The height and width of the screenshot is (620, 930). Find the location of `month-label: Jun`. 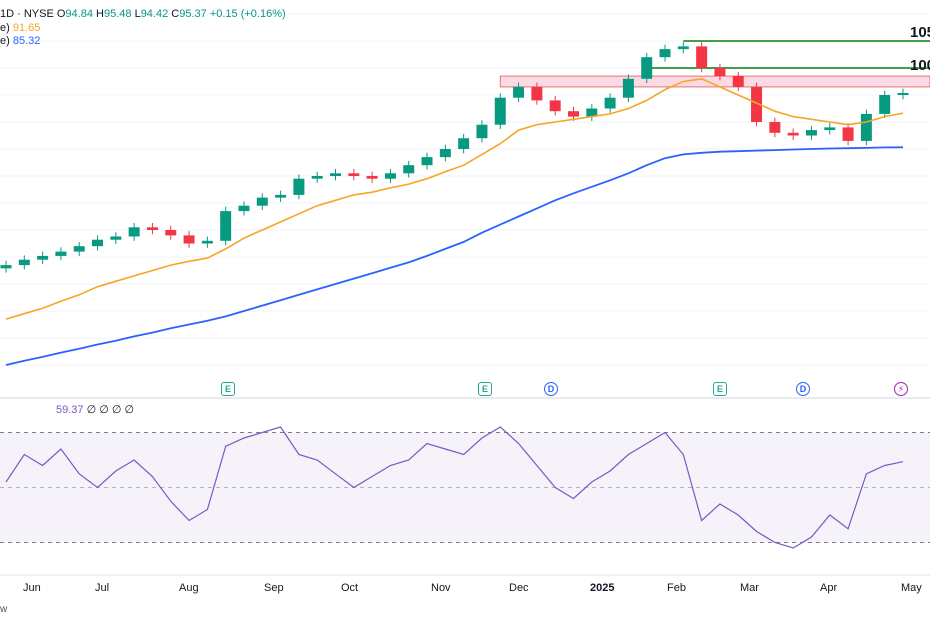

month-label: Jun is located at coordinates (32, 588).